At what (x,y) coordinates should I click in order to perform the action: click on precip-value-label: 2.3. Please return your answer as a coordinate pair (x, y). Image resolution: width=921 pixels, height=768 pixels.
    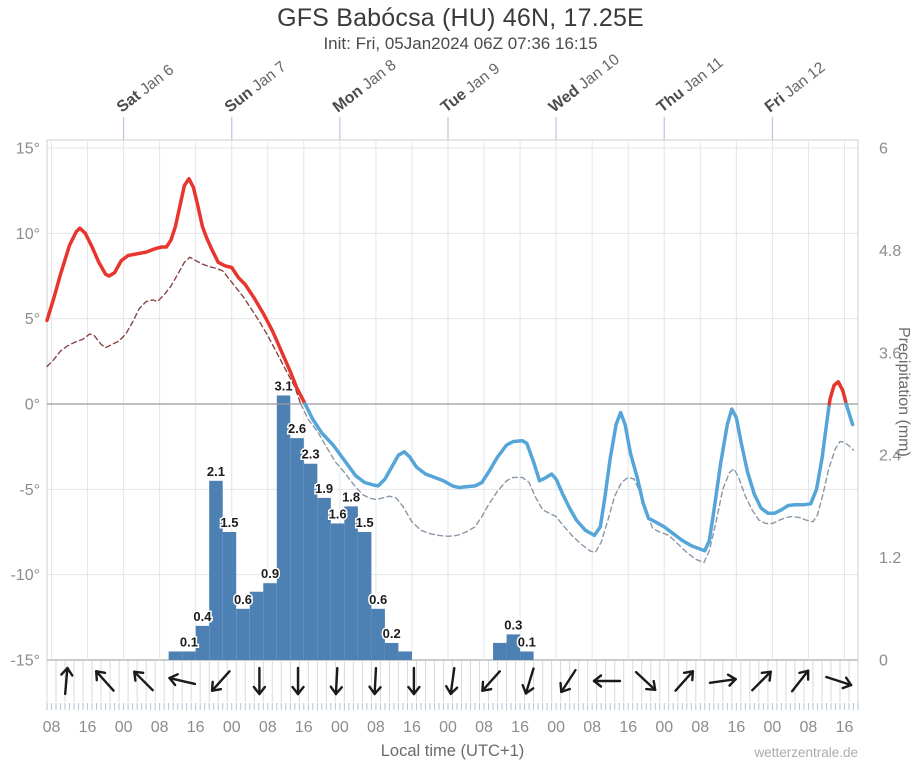
    Looking at the image, I should click on (311, 454).